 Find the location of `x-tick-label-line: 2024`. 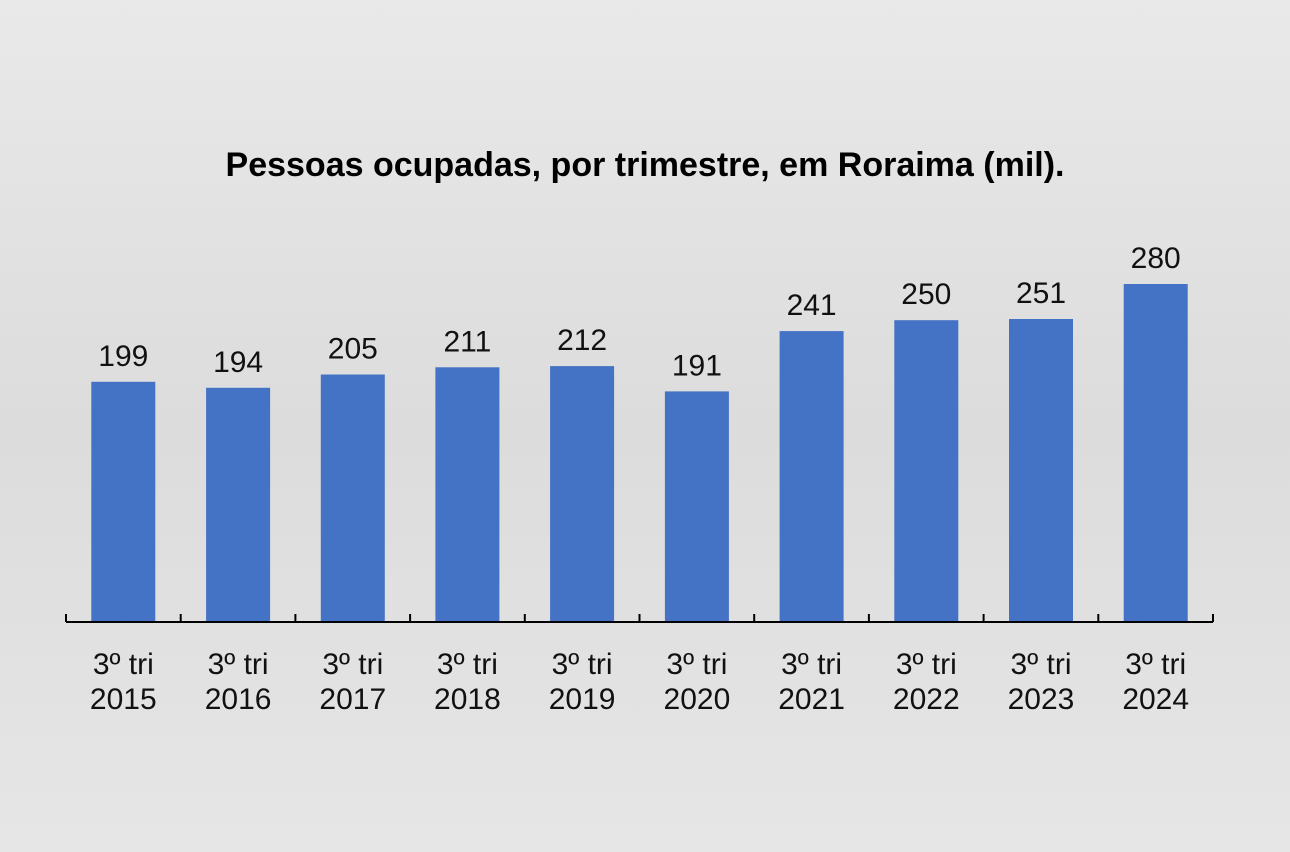

x-tick-label-line: 2024 is located at coordinates (1155, 699).